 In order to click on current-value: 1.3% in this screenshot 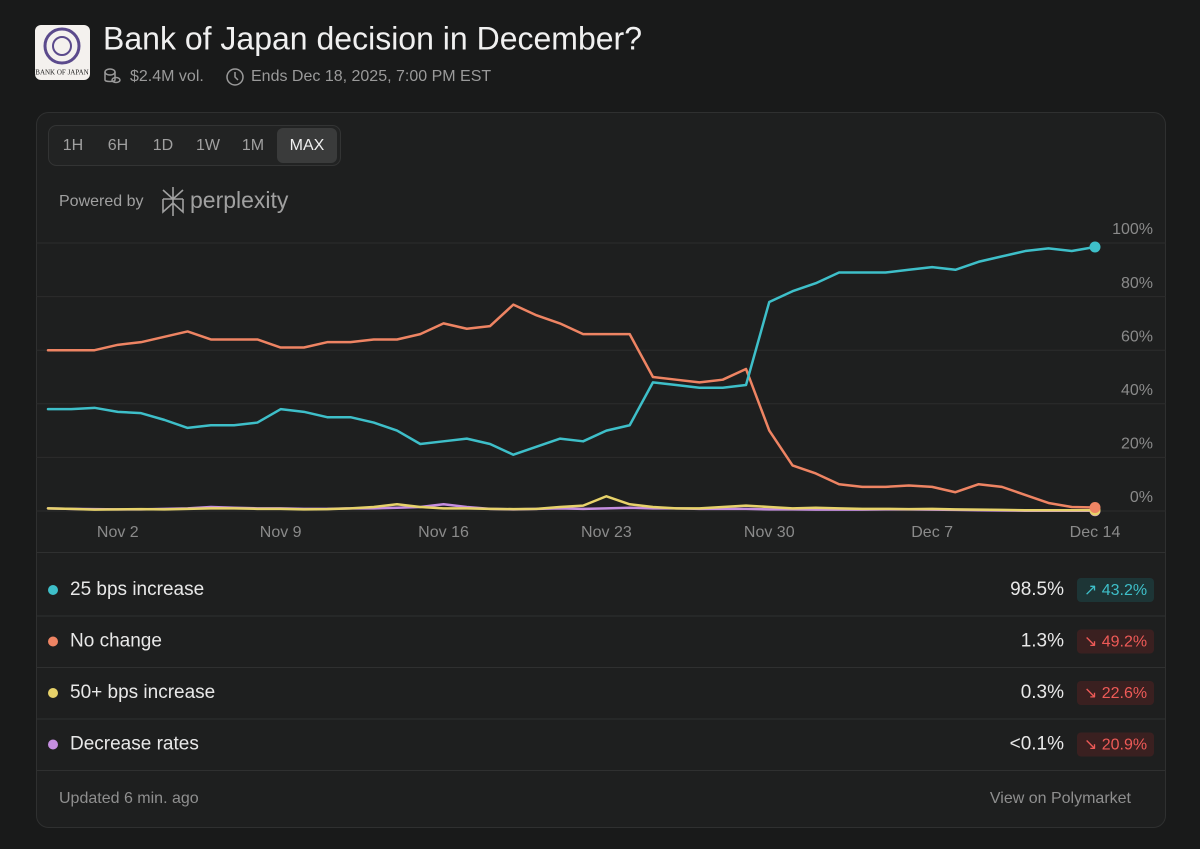, I will do `click(1042, 641)`.